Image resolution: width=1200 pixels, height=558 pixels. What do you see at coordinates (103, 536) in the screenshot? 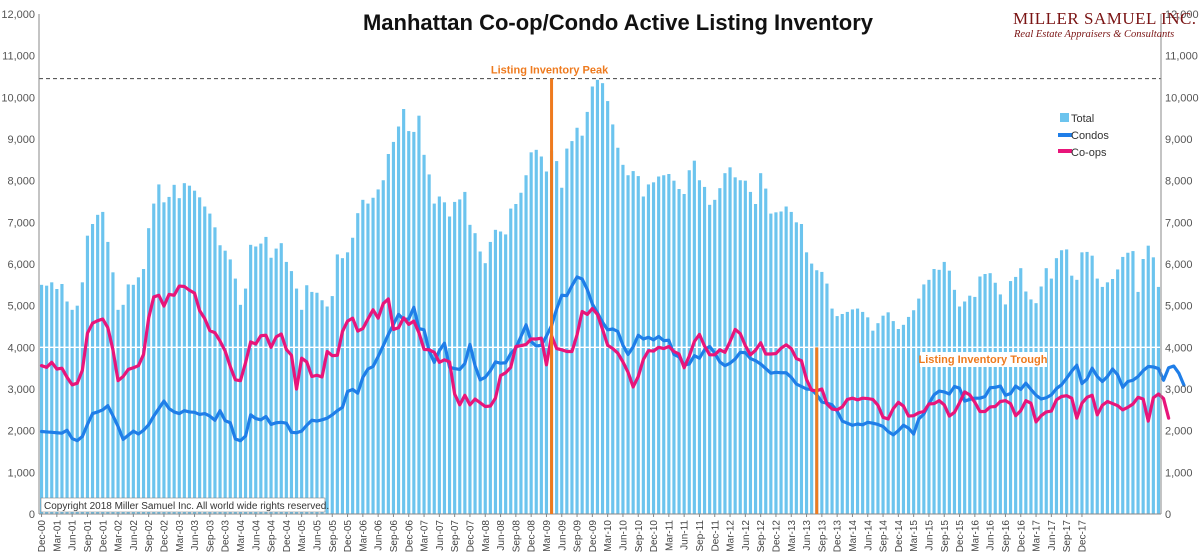
I see `x-tick-label: Dec-01` at bounding box center [103, 536].